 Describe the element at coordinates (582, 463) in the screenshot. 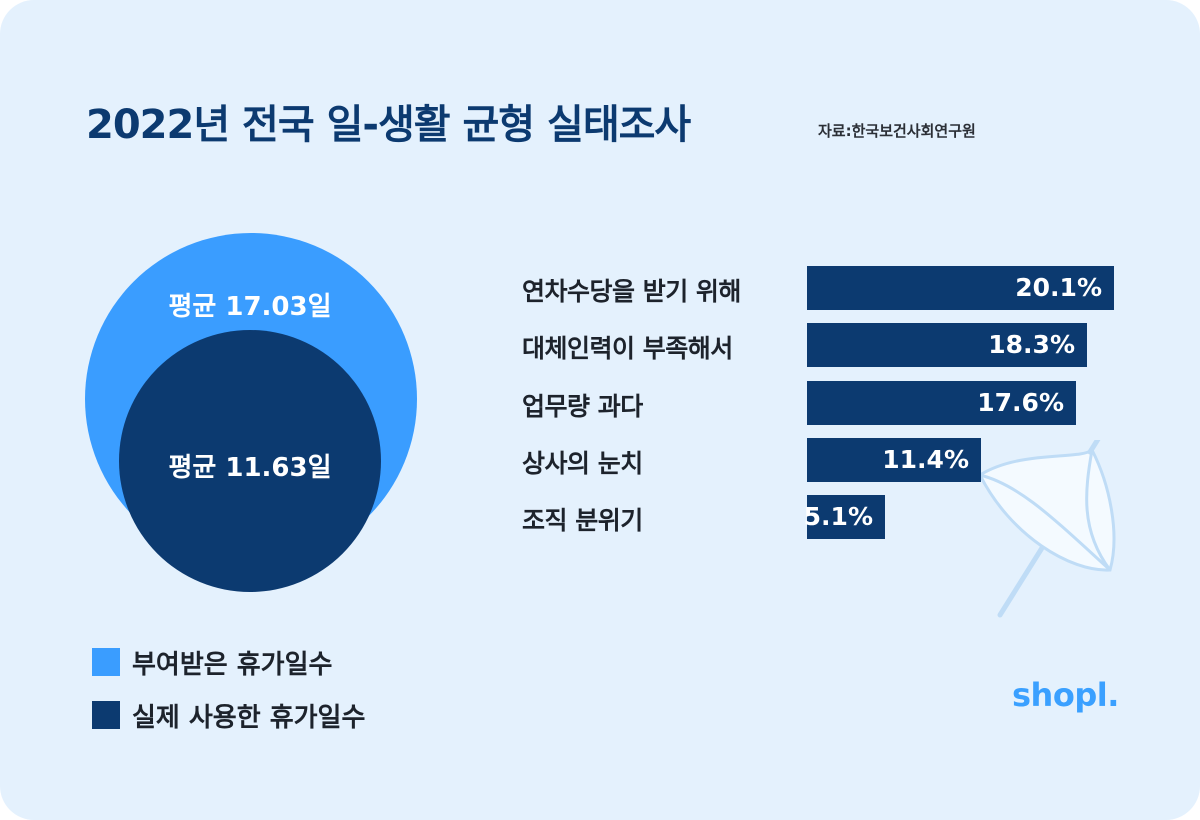

I see `bar-category-label: 상사의 눈치` at that location.